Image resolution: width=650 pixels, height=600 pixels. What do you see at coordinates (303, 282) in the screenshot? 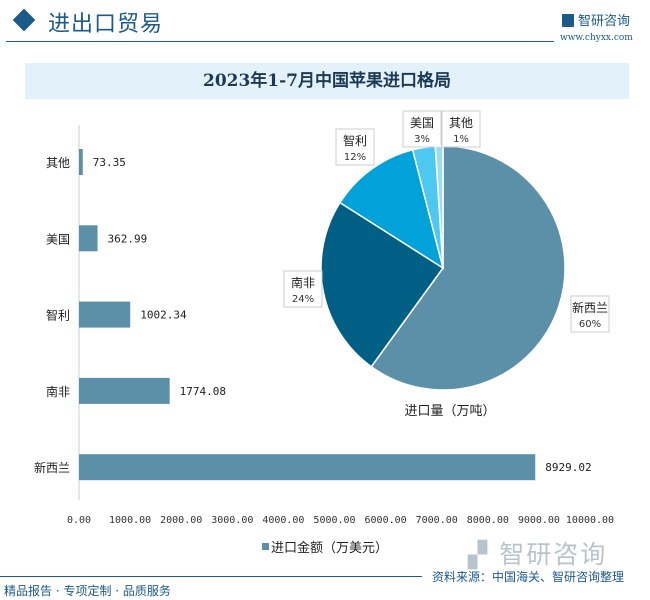
I see `pie-slice-label: 南非` at bounding box center [303, 282].